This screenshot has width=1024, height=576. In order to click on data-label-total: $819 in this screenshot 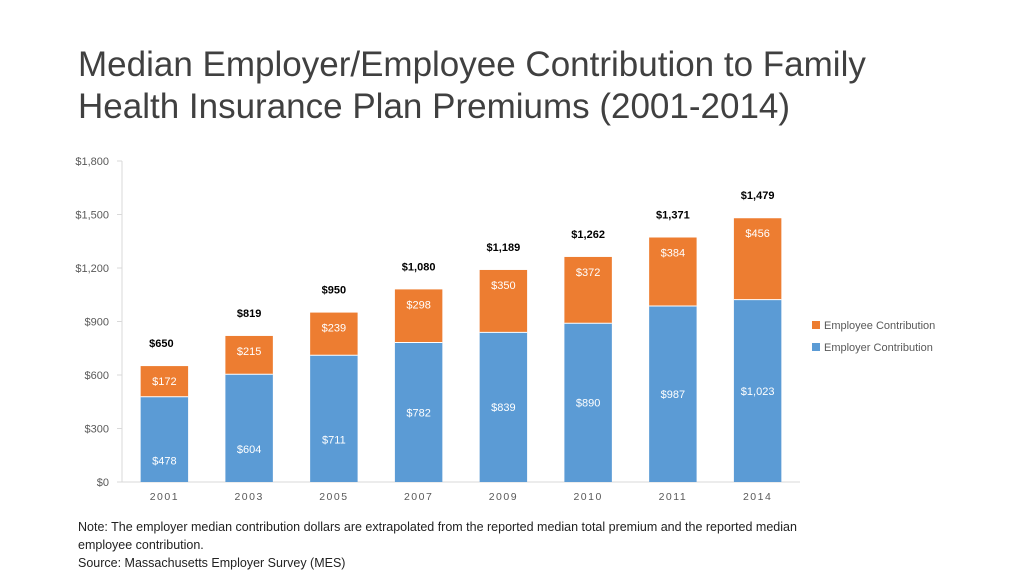, I will do `click(249, 314)`.